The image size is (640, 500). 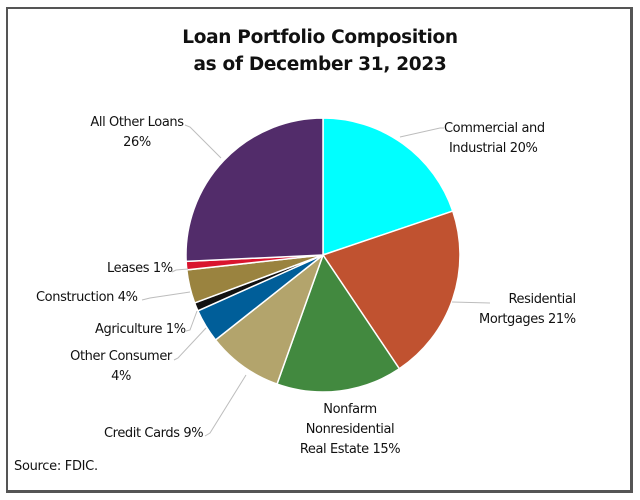 I want to click on label-agriculture: Agriculture 1%, so click(x=140, y=329).